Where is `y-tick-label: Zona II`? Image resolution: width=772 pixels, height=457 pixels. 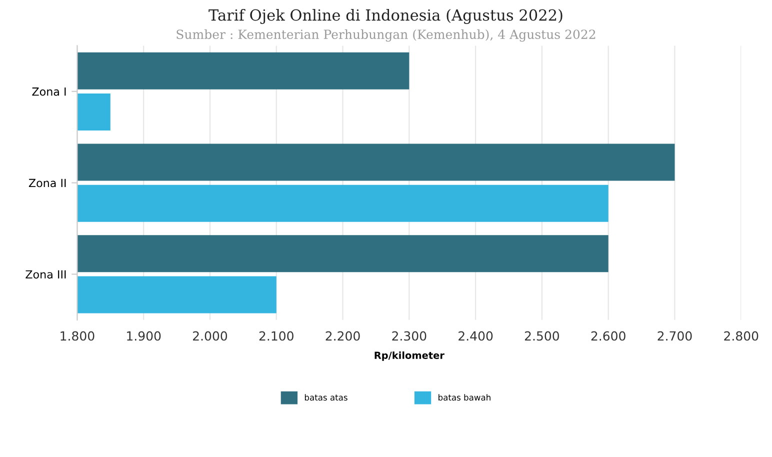 y-tick-label: Zona II is located at coordinates (47, 183).